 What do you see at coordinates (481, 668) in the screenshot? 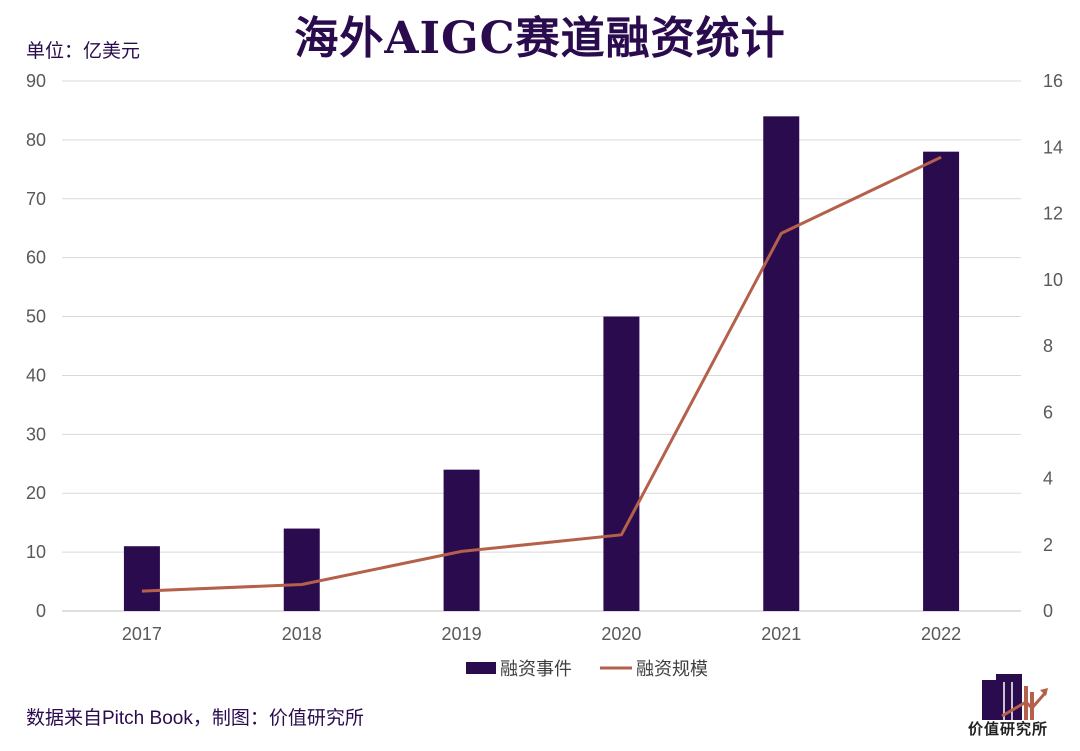
I see `legend-swatch-bar` at bounding box center [481, 668].